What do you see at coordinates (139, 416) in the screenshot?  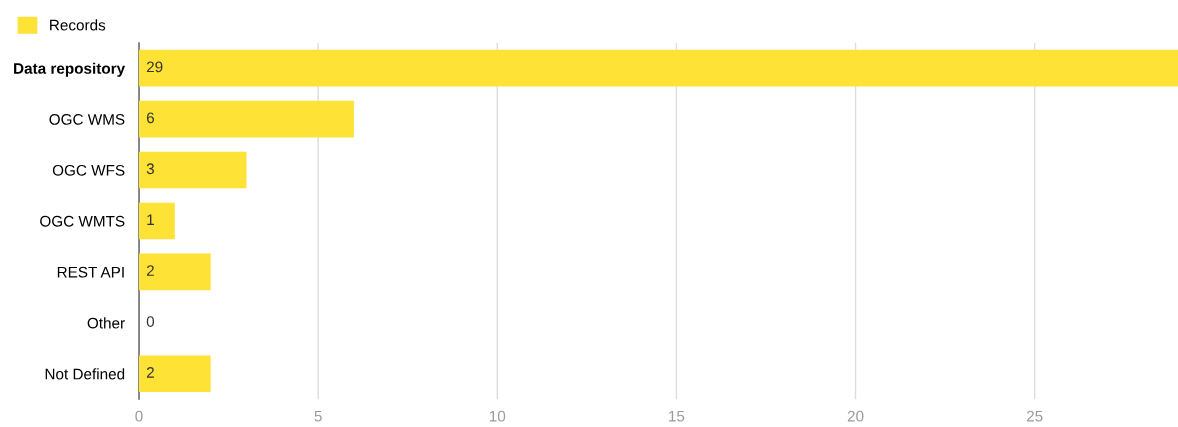 I see `x-tick-label: 0` at bounding box center [139, 416].